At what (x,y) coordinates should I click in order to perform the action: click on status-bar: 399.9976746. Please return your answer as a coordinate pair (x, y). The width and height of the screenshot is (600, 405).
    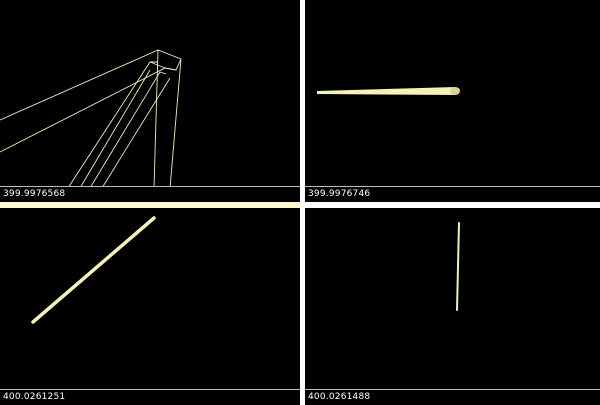
    Looking at the image, I should click on (452, 194).